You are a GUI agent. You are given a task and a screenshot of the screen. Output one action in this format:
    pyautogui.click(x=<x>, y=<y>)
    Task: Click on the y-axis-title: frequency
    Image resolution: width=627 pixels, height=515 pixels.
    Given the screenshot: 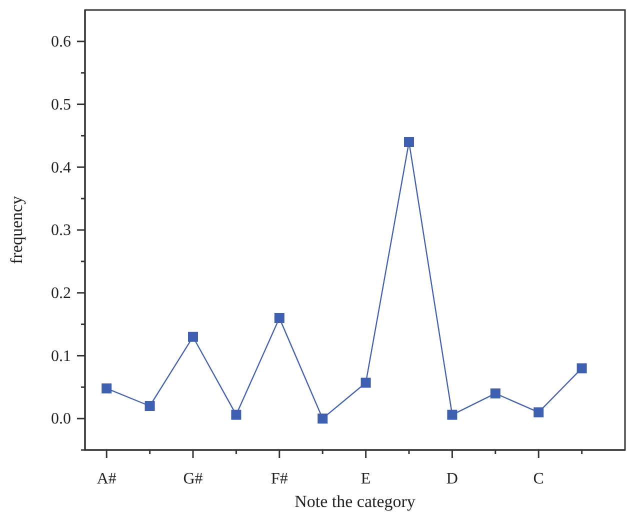 What is the action you would take?
    pyautogui.click(x=16, y=230)
    